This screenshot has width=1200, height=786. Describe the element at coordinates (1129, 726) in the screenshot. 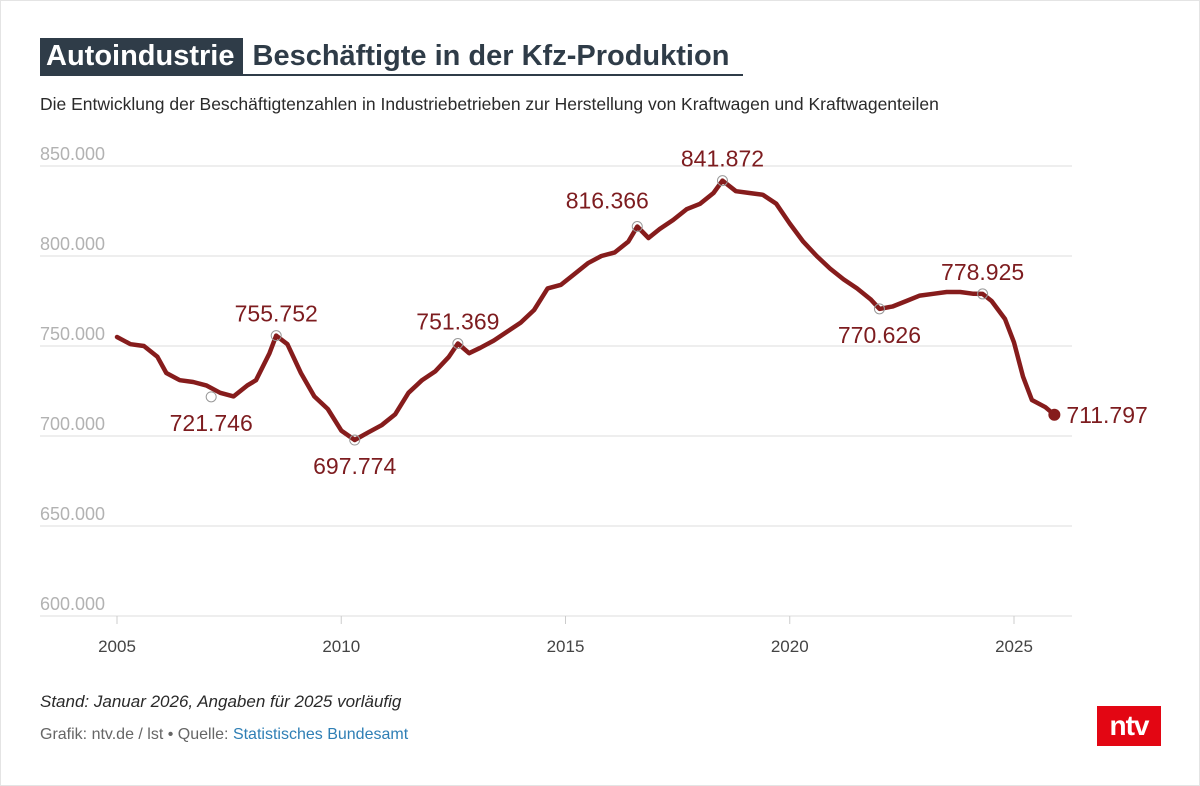

I see `ntv-logo: ntv` at that location.